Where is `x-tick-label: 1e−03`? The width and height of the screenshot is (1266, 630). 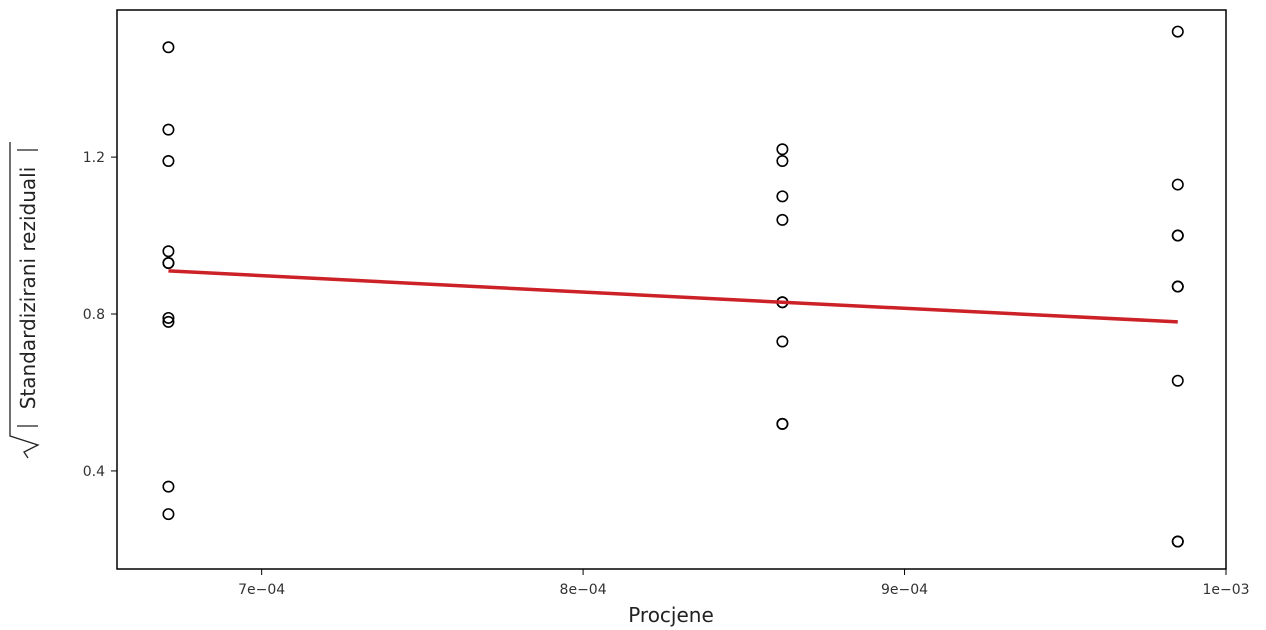 x-tick-label: 1e−03 is located at coordinates (1225, 590).